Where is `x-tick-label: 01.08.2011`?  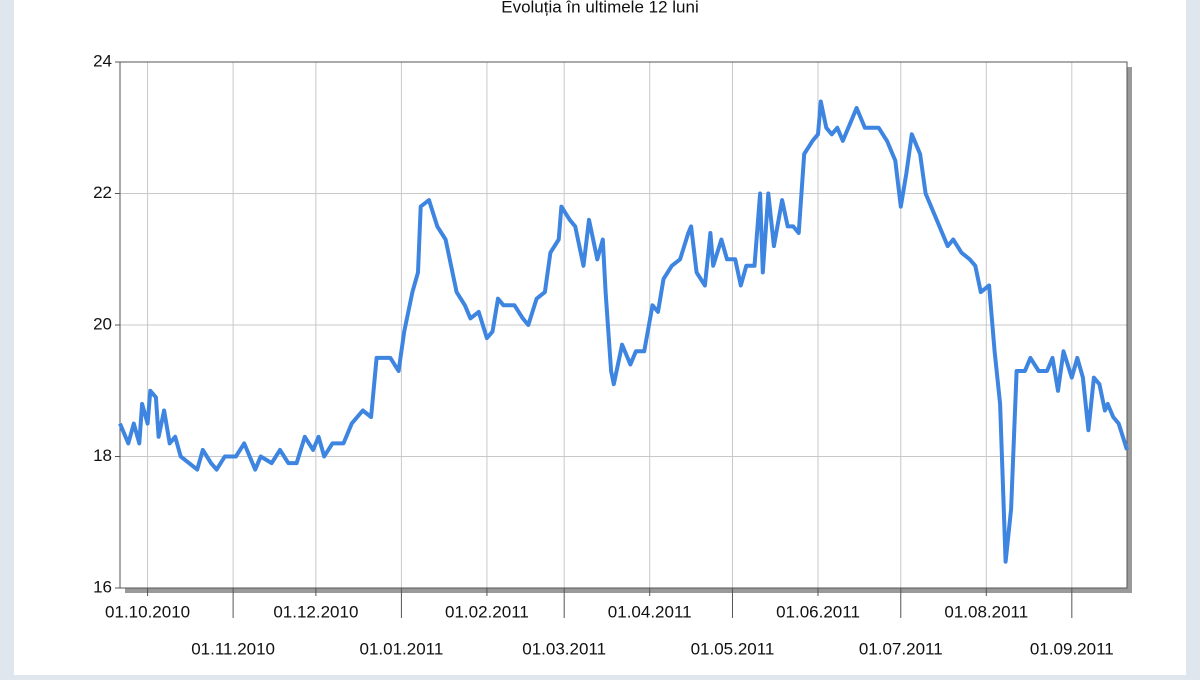
x-tick-label: 01.08.2011 is located at coordinates (986, 611).